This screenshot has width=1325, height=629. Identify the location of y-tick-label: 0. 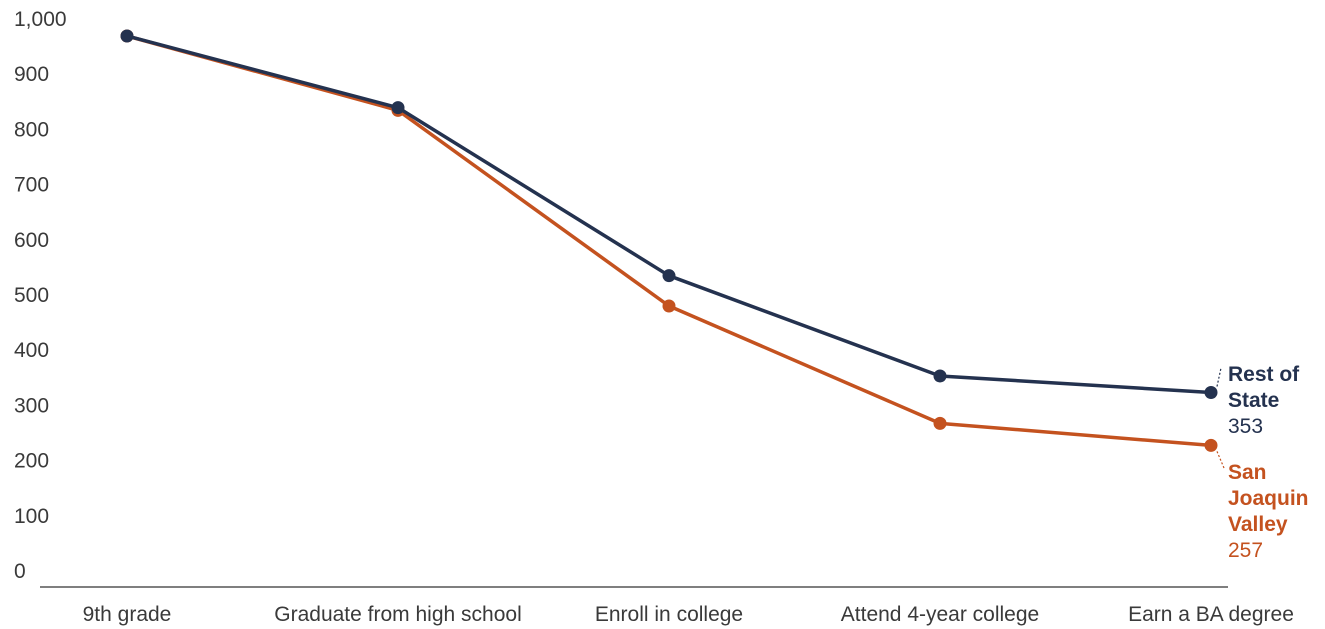
(20, 571).